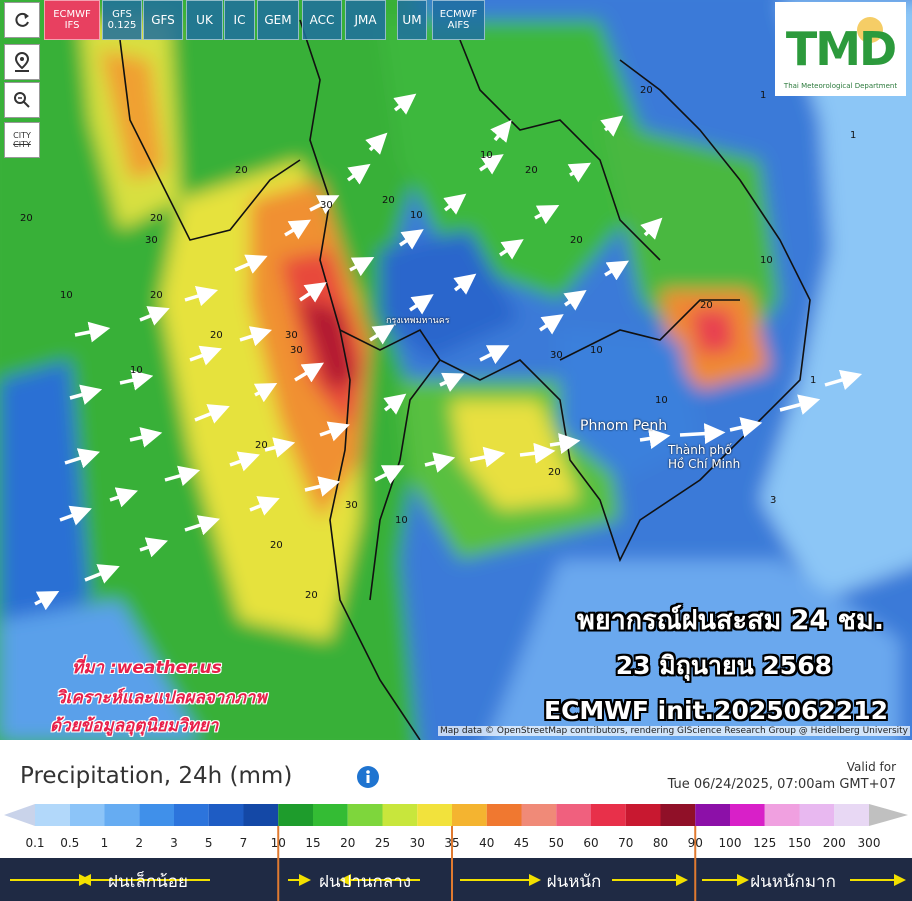 The image size is (912, 901). I want to click on model-button: GFS 0.125, so click(122, 20).